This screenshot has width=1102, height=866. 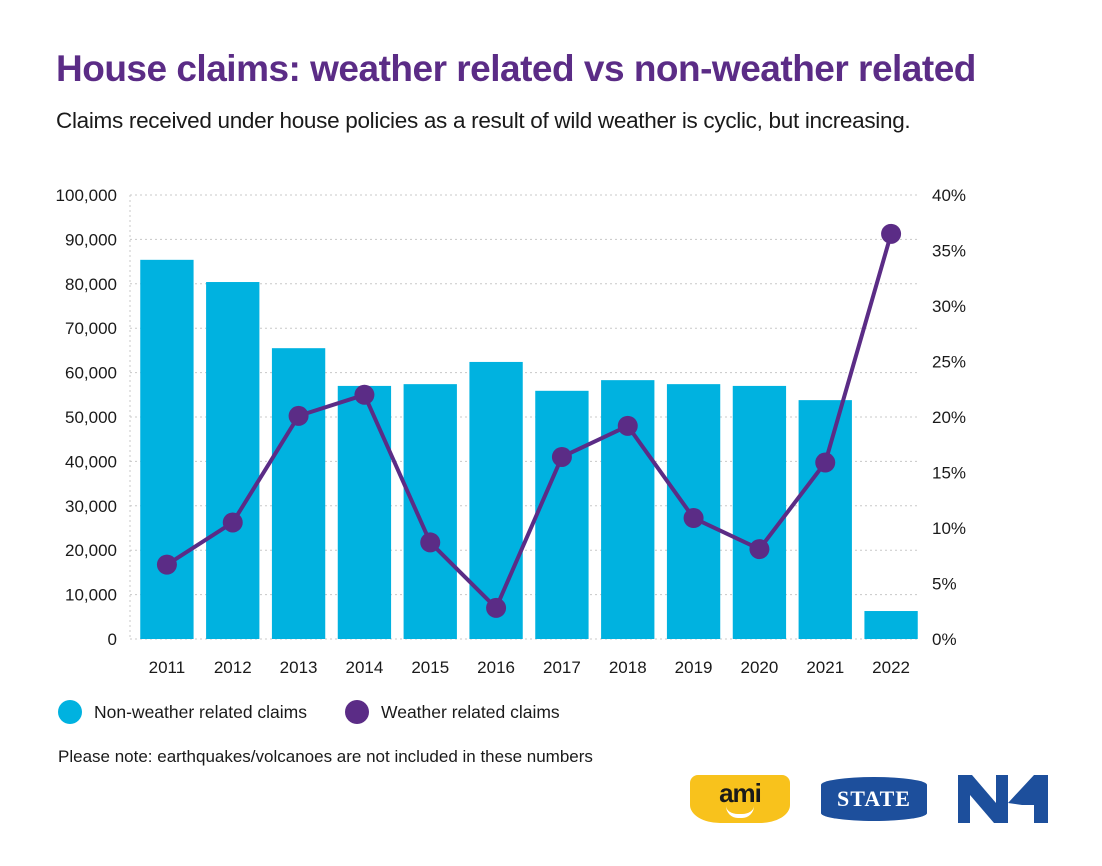 I want to click on x-tick-label: 2011, so click(x=167, y=667).